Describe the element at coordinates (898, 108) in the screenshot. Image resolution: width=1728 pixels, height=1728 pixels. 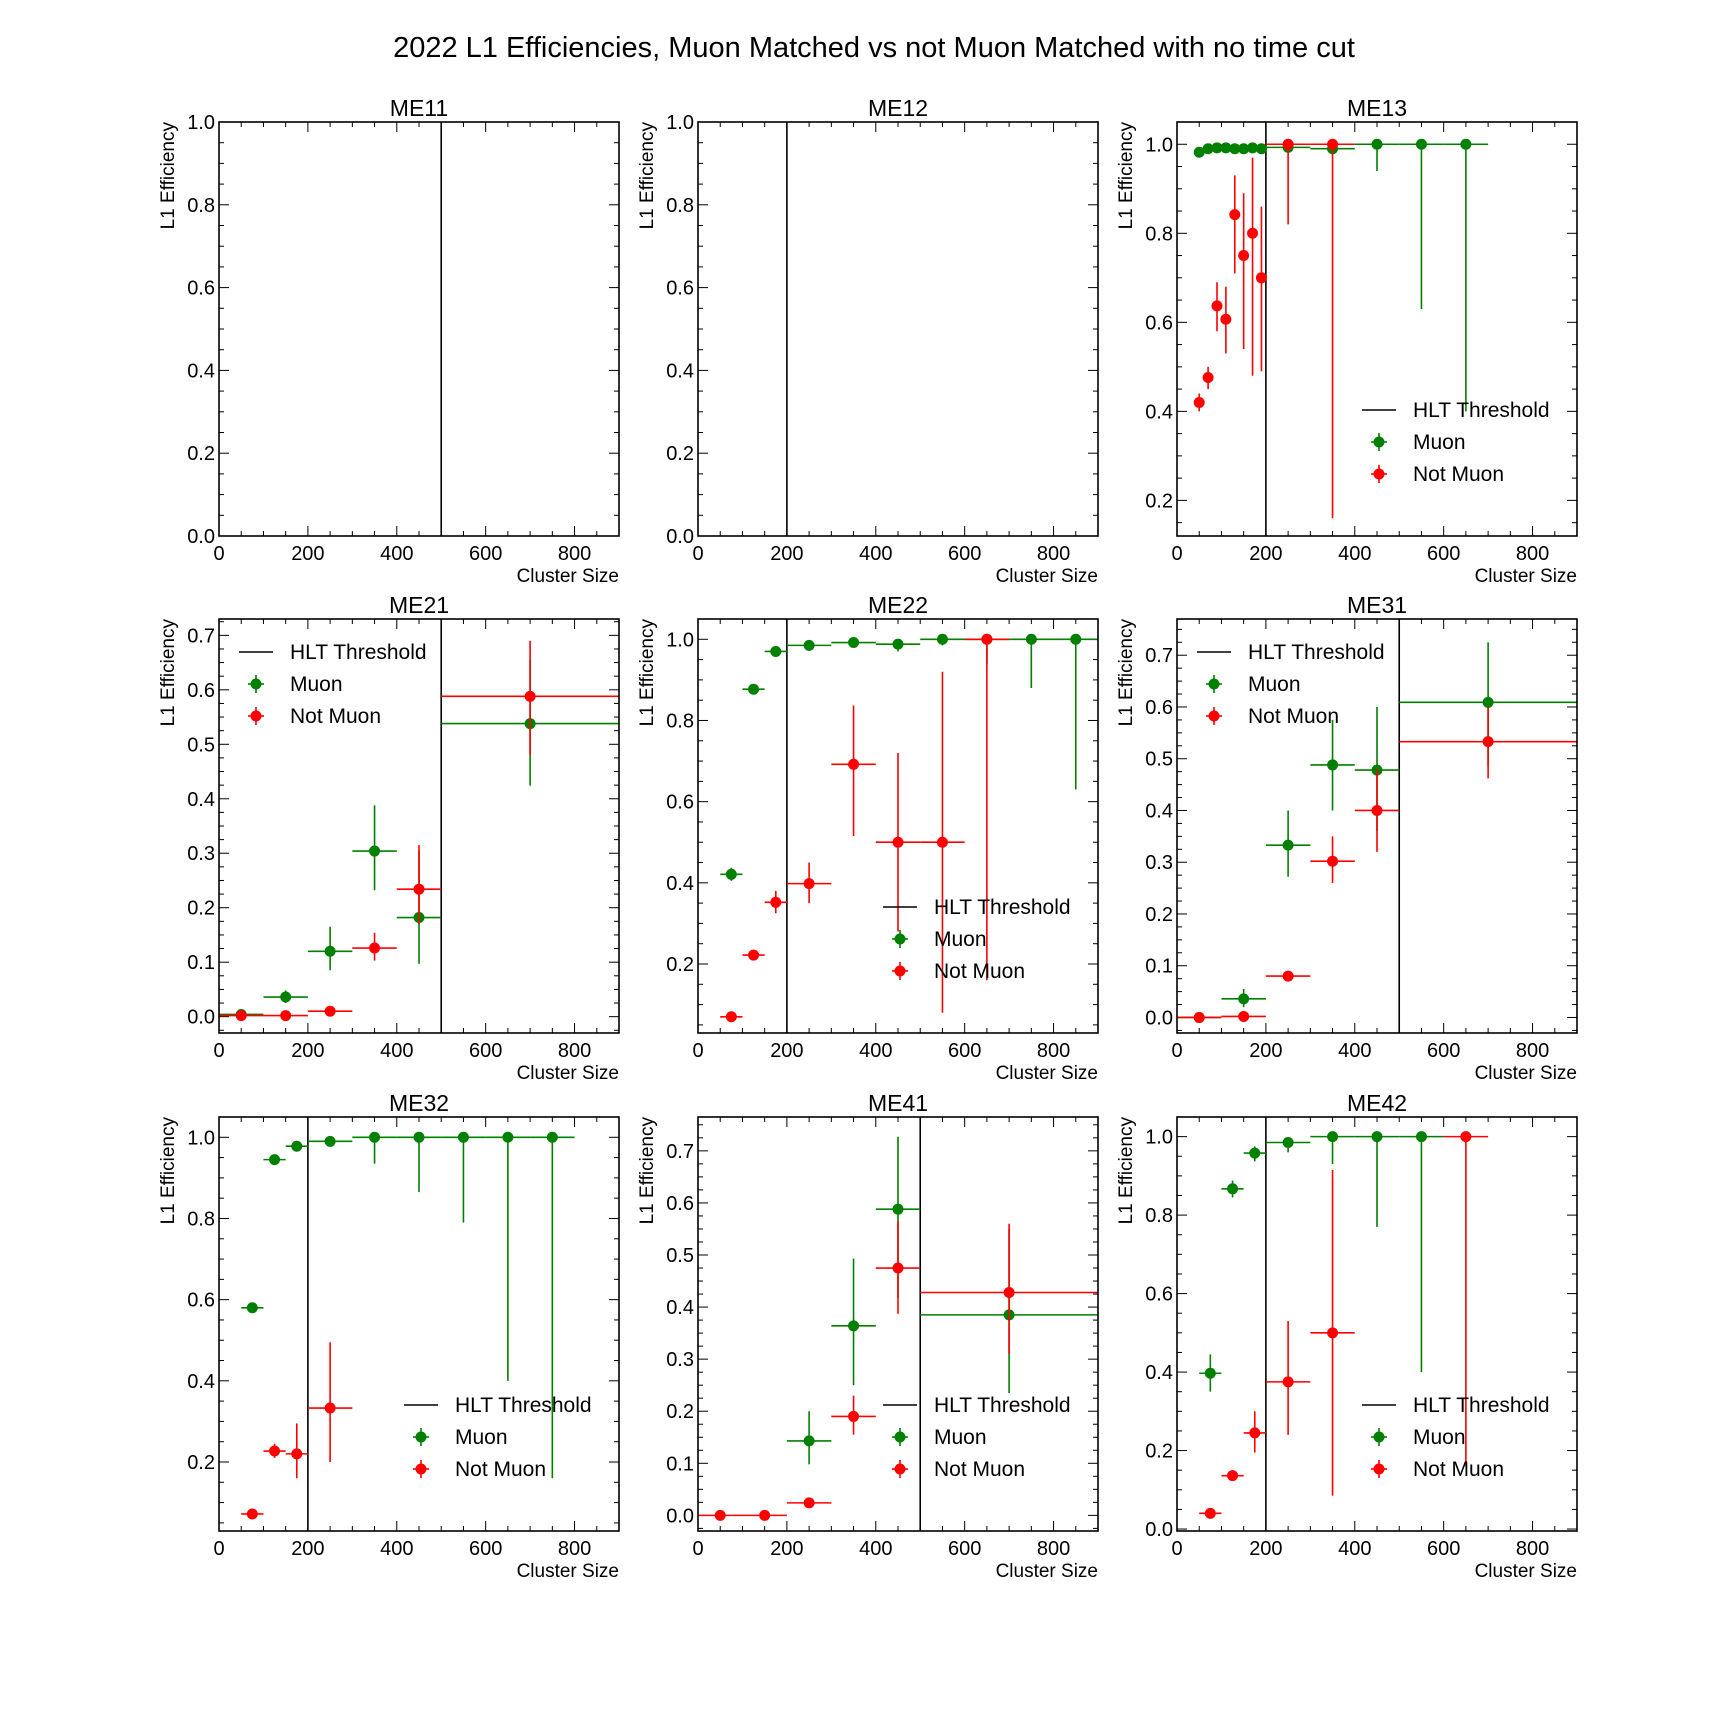
I see `panel-title: ME12` at that location.